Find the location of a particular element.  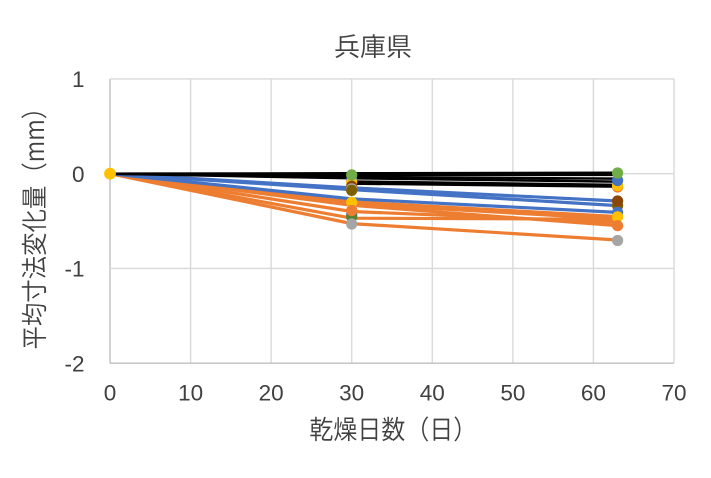

svg-text: 20 is located at coordinates (271, 393).